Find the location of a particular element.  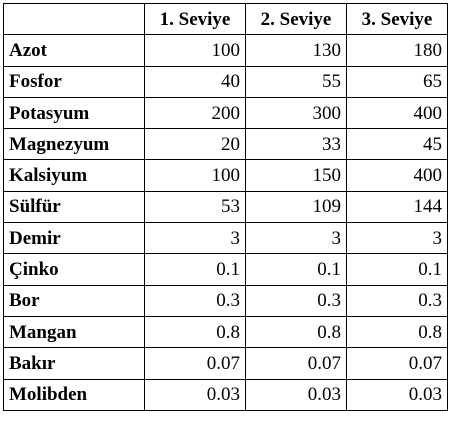

value-cell-level-1: 200 is located at coordinates (195, 113).